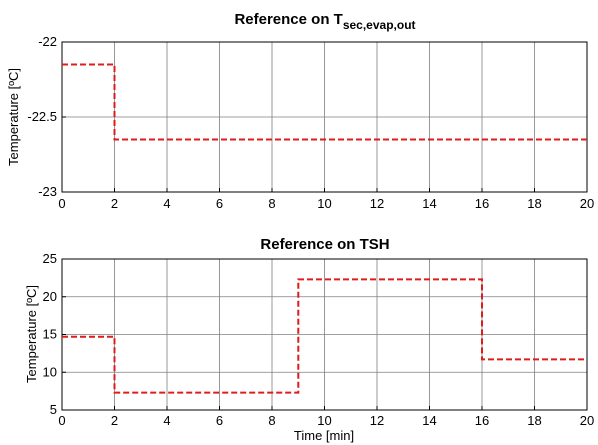 Image resolution: width=598 pixels, height=445 pixels. I want to click on chart-top-title-subscript: sec,evap,out, so click(379, 25).